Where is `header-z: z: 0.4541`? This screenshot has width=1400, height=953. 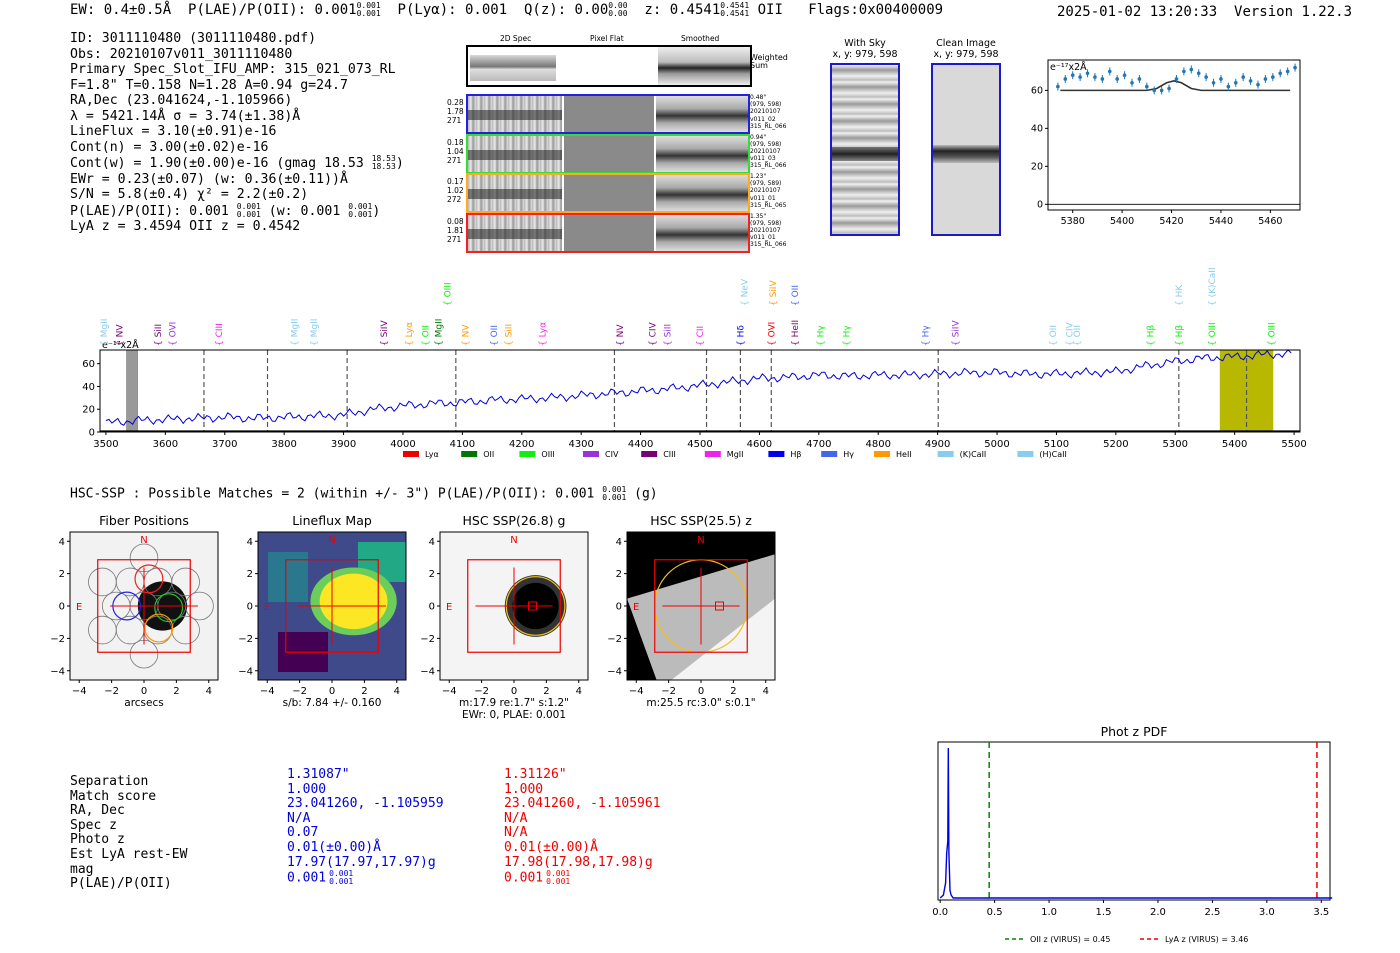 header-z: z: 0.4541 is located at coordinates (682, 10).